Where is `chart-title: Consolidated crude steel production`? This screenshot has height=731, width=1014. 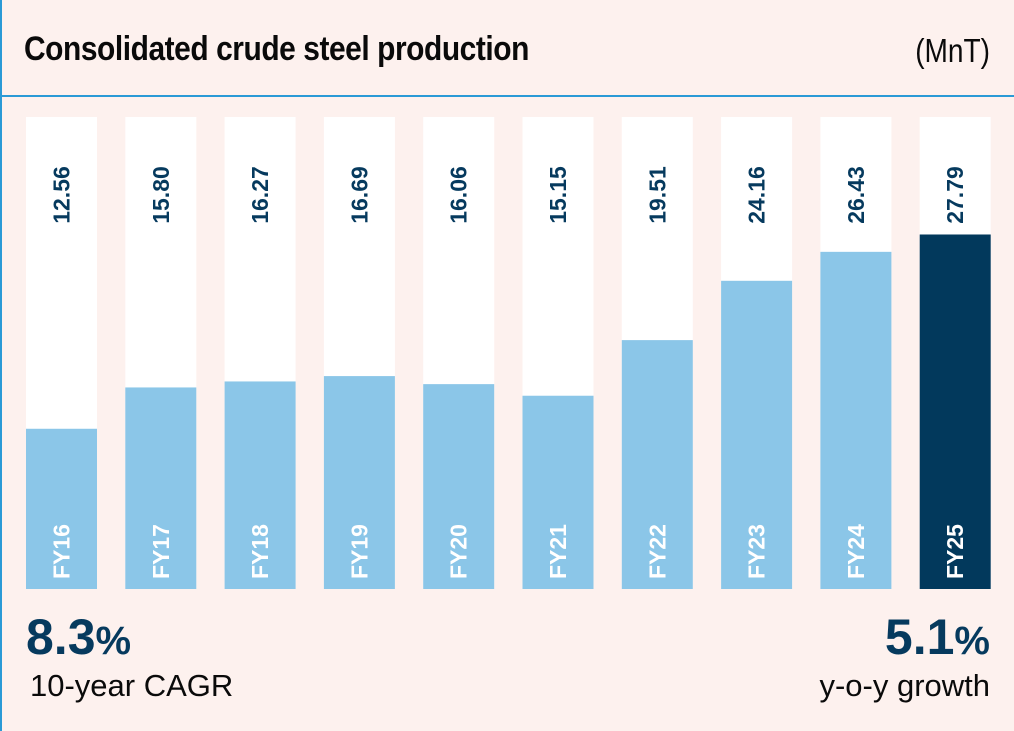 chart-title: Consolidated crude steel production is located at coordinates (276, 49).